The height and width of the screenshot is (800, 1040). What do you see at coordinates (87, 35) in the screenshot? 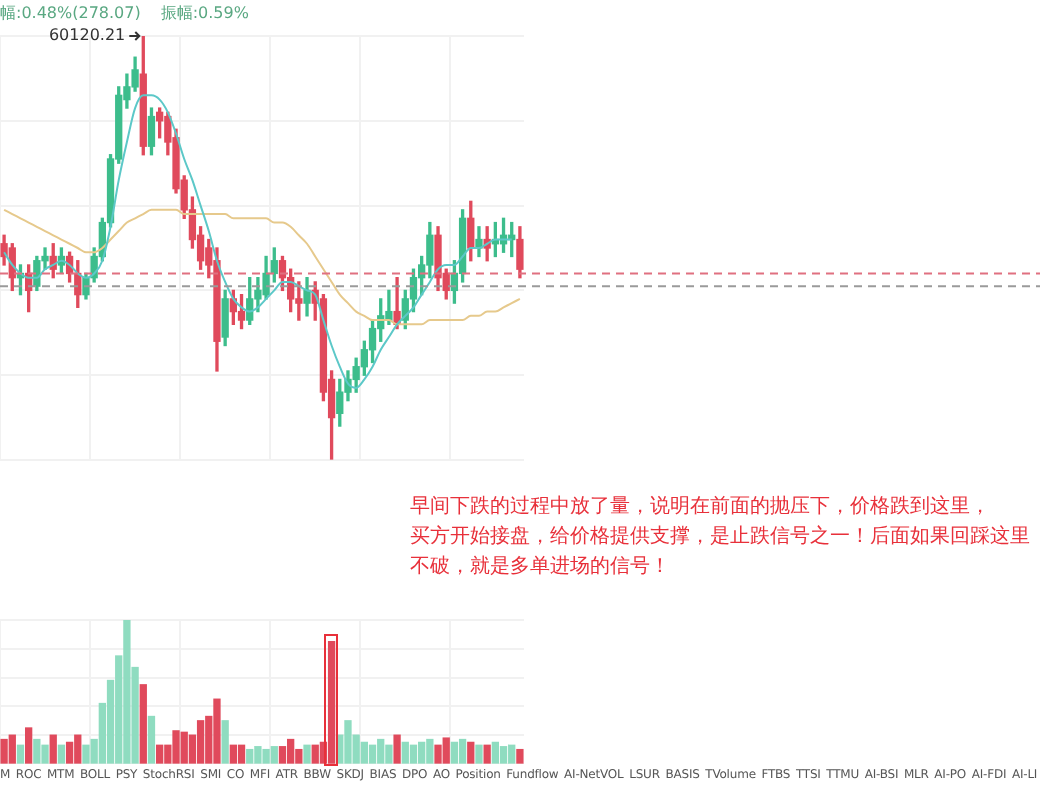
I see `annotation: 60120.21` at bounding box center [87, 35].